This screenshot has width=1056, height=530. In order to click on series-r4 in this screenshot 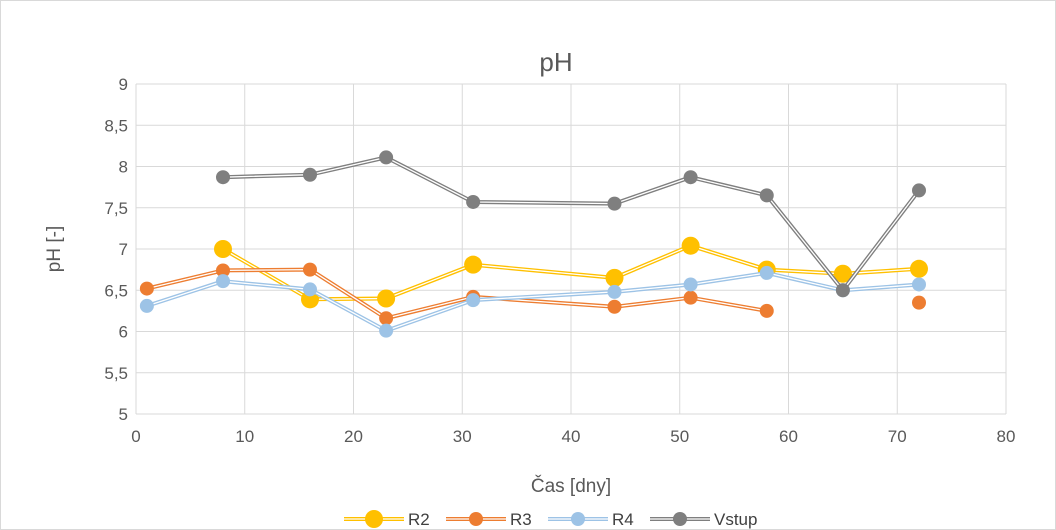, I will do `click(532, 301)`.